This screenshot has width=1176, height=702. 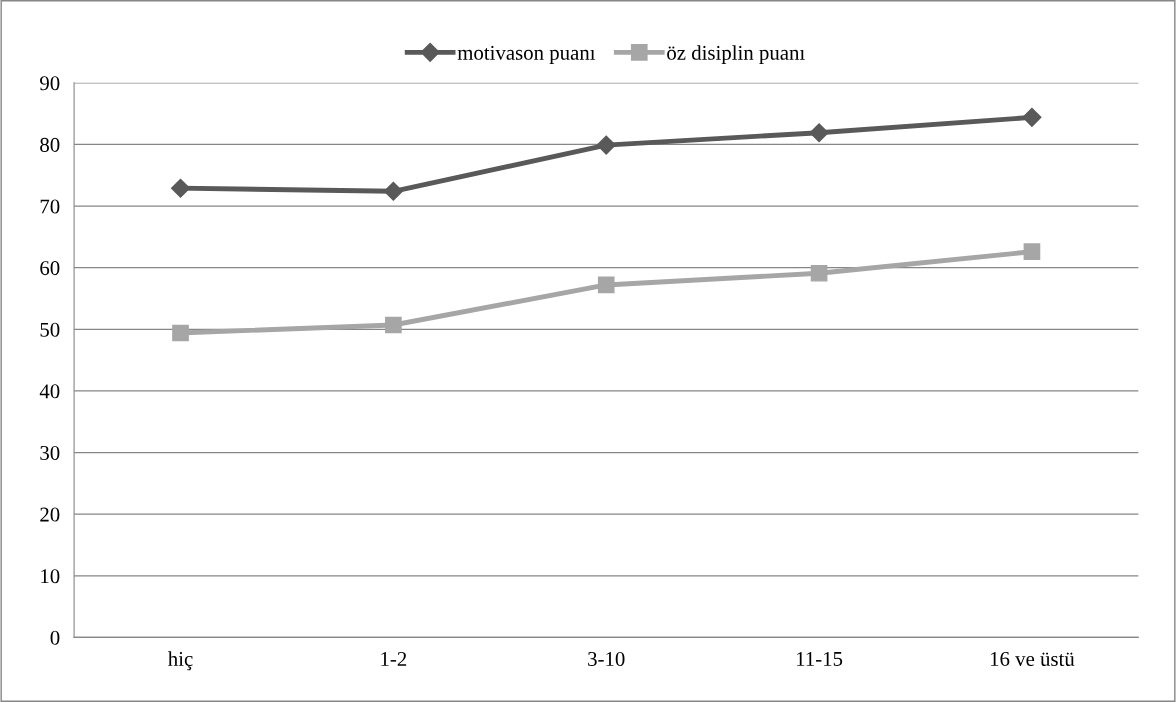 I want to click on y-tick-label: 0, so click(x=55, y=637).